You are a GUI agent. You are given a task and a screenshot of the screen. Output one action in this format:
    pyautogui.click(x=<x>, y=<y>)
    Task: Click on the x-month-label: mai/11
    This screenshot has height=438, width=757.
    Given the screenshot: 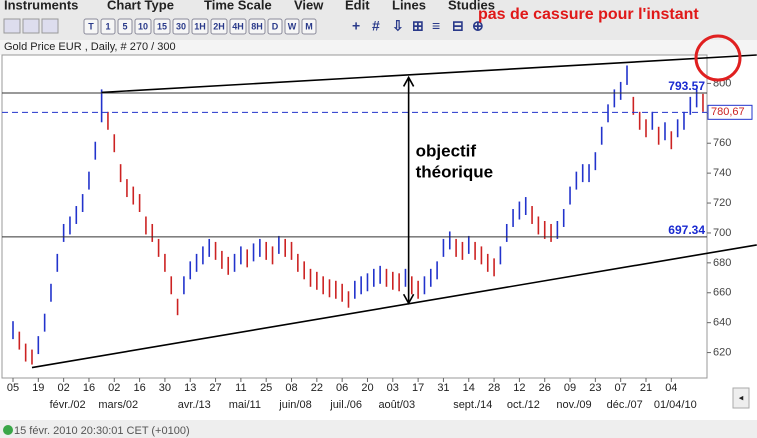 What is the action you would take?
    pyautogui.click(x=245, y=405)
    